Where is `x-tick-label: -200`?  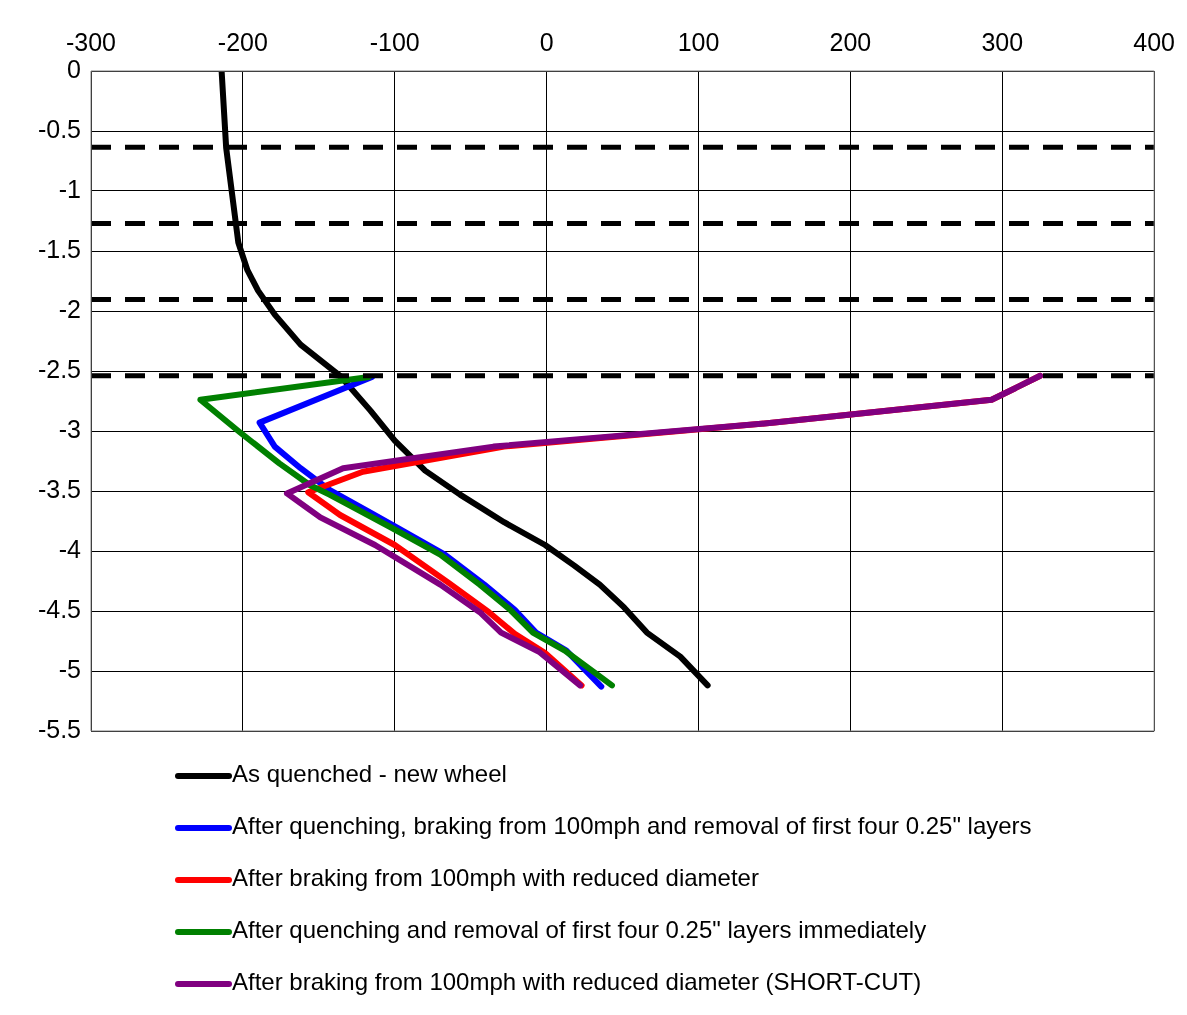 x-tick-label: -200 is located at coordinates (242, 41).